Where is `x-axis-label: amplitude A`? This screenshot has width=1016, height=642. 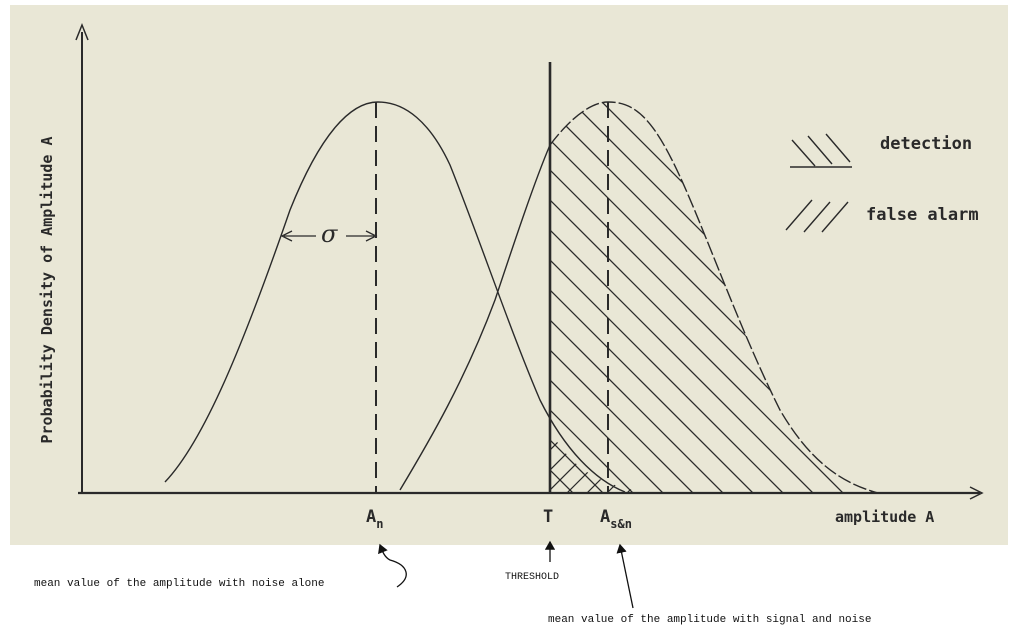
x-axis-label: amplitude A is located at coordinates (885, 517).